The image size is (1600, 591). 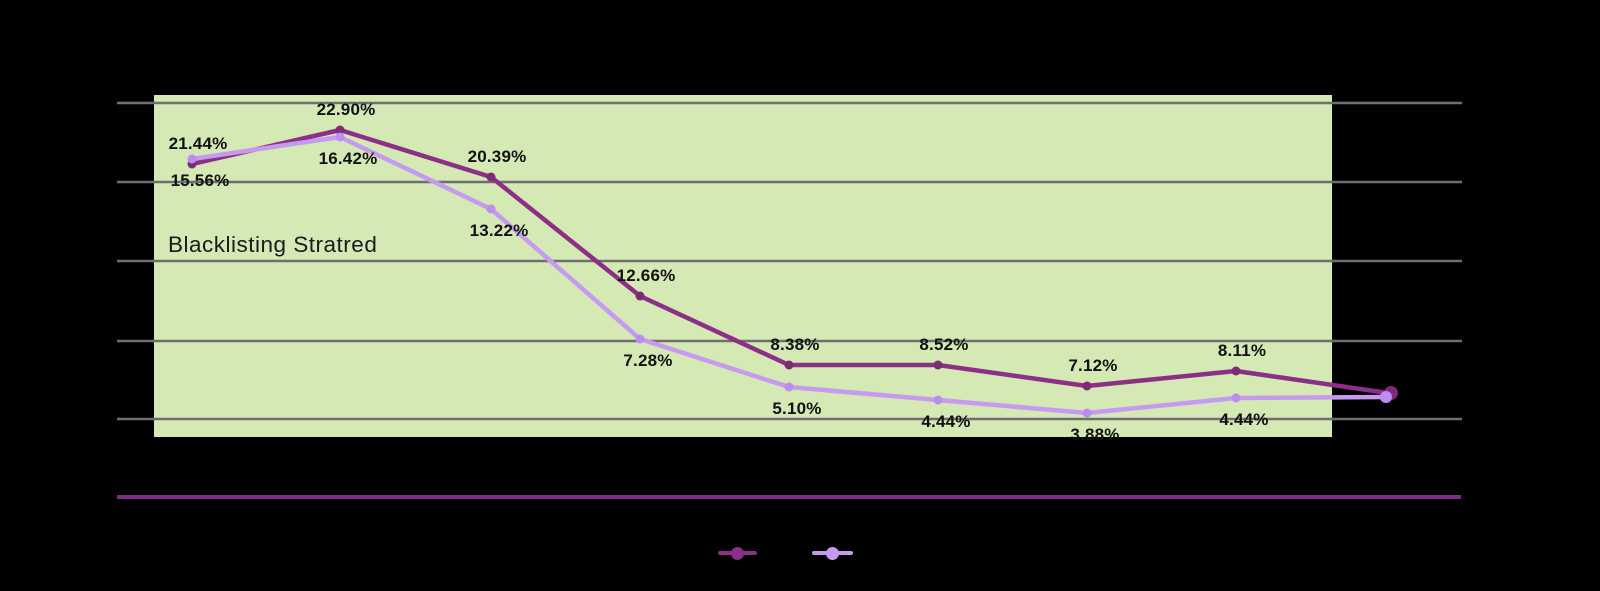 I want to click on data-label: 8.38%, so click(x=795, y=344).